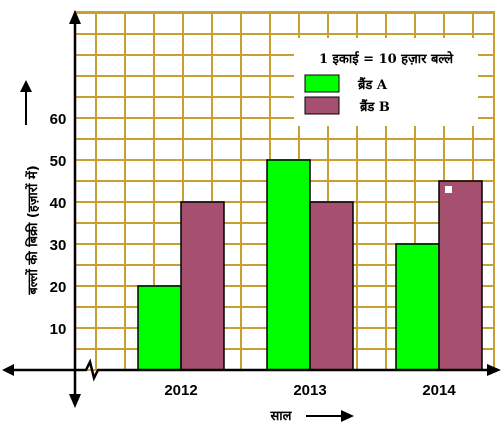 Image resolution: width=503 pixels, height=436 pixels. I want to click on x-axis-line, so click(250, 370).